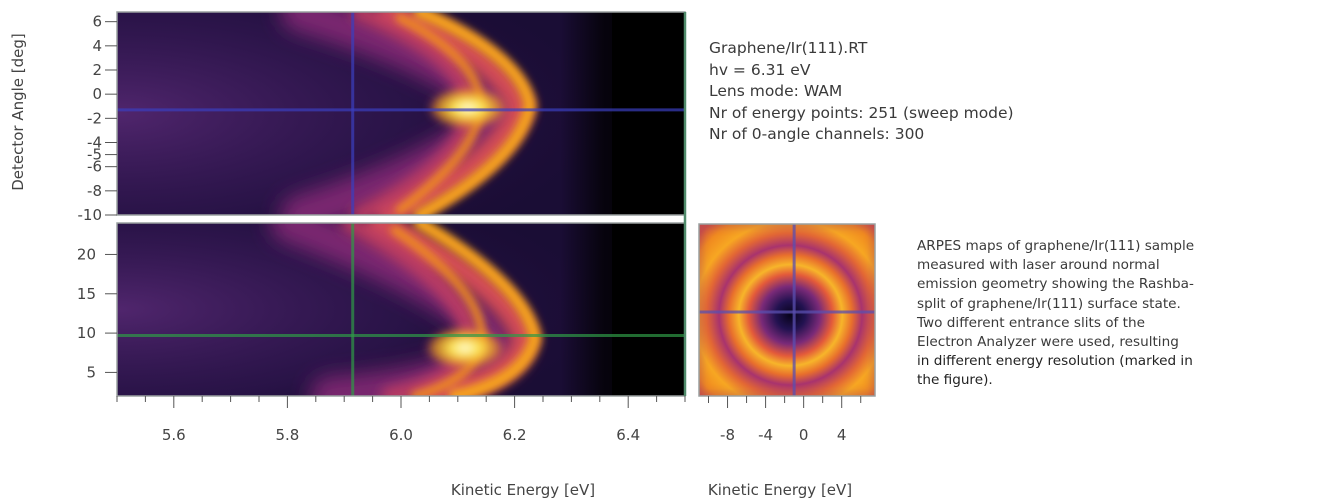 The image size is (1331, 504). What do you see at coordinates (523, 490) in the screenshot?
I see `x-axis-title-main: Kinetic Energy [eV]` at bounding box center [523, 490].